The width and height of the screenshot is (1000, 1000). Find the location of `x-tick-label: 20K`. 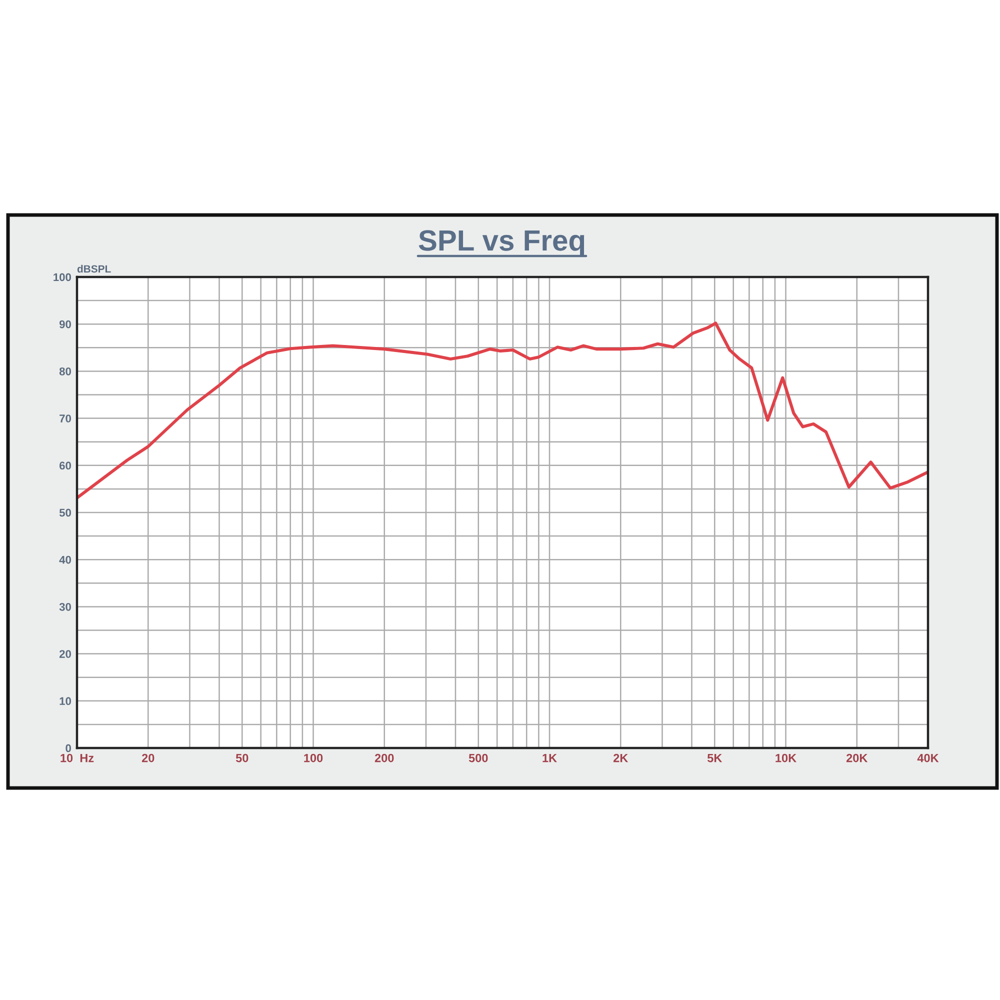

x-tick-label: 20K is located at coordinates (857, 758).